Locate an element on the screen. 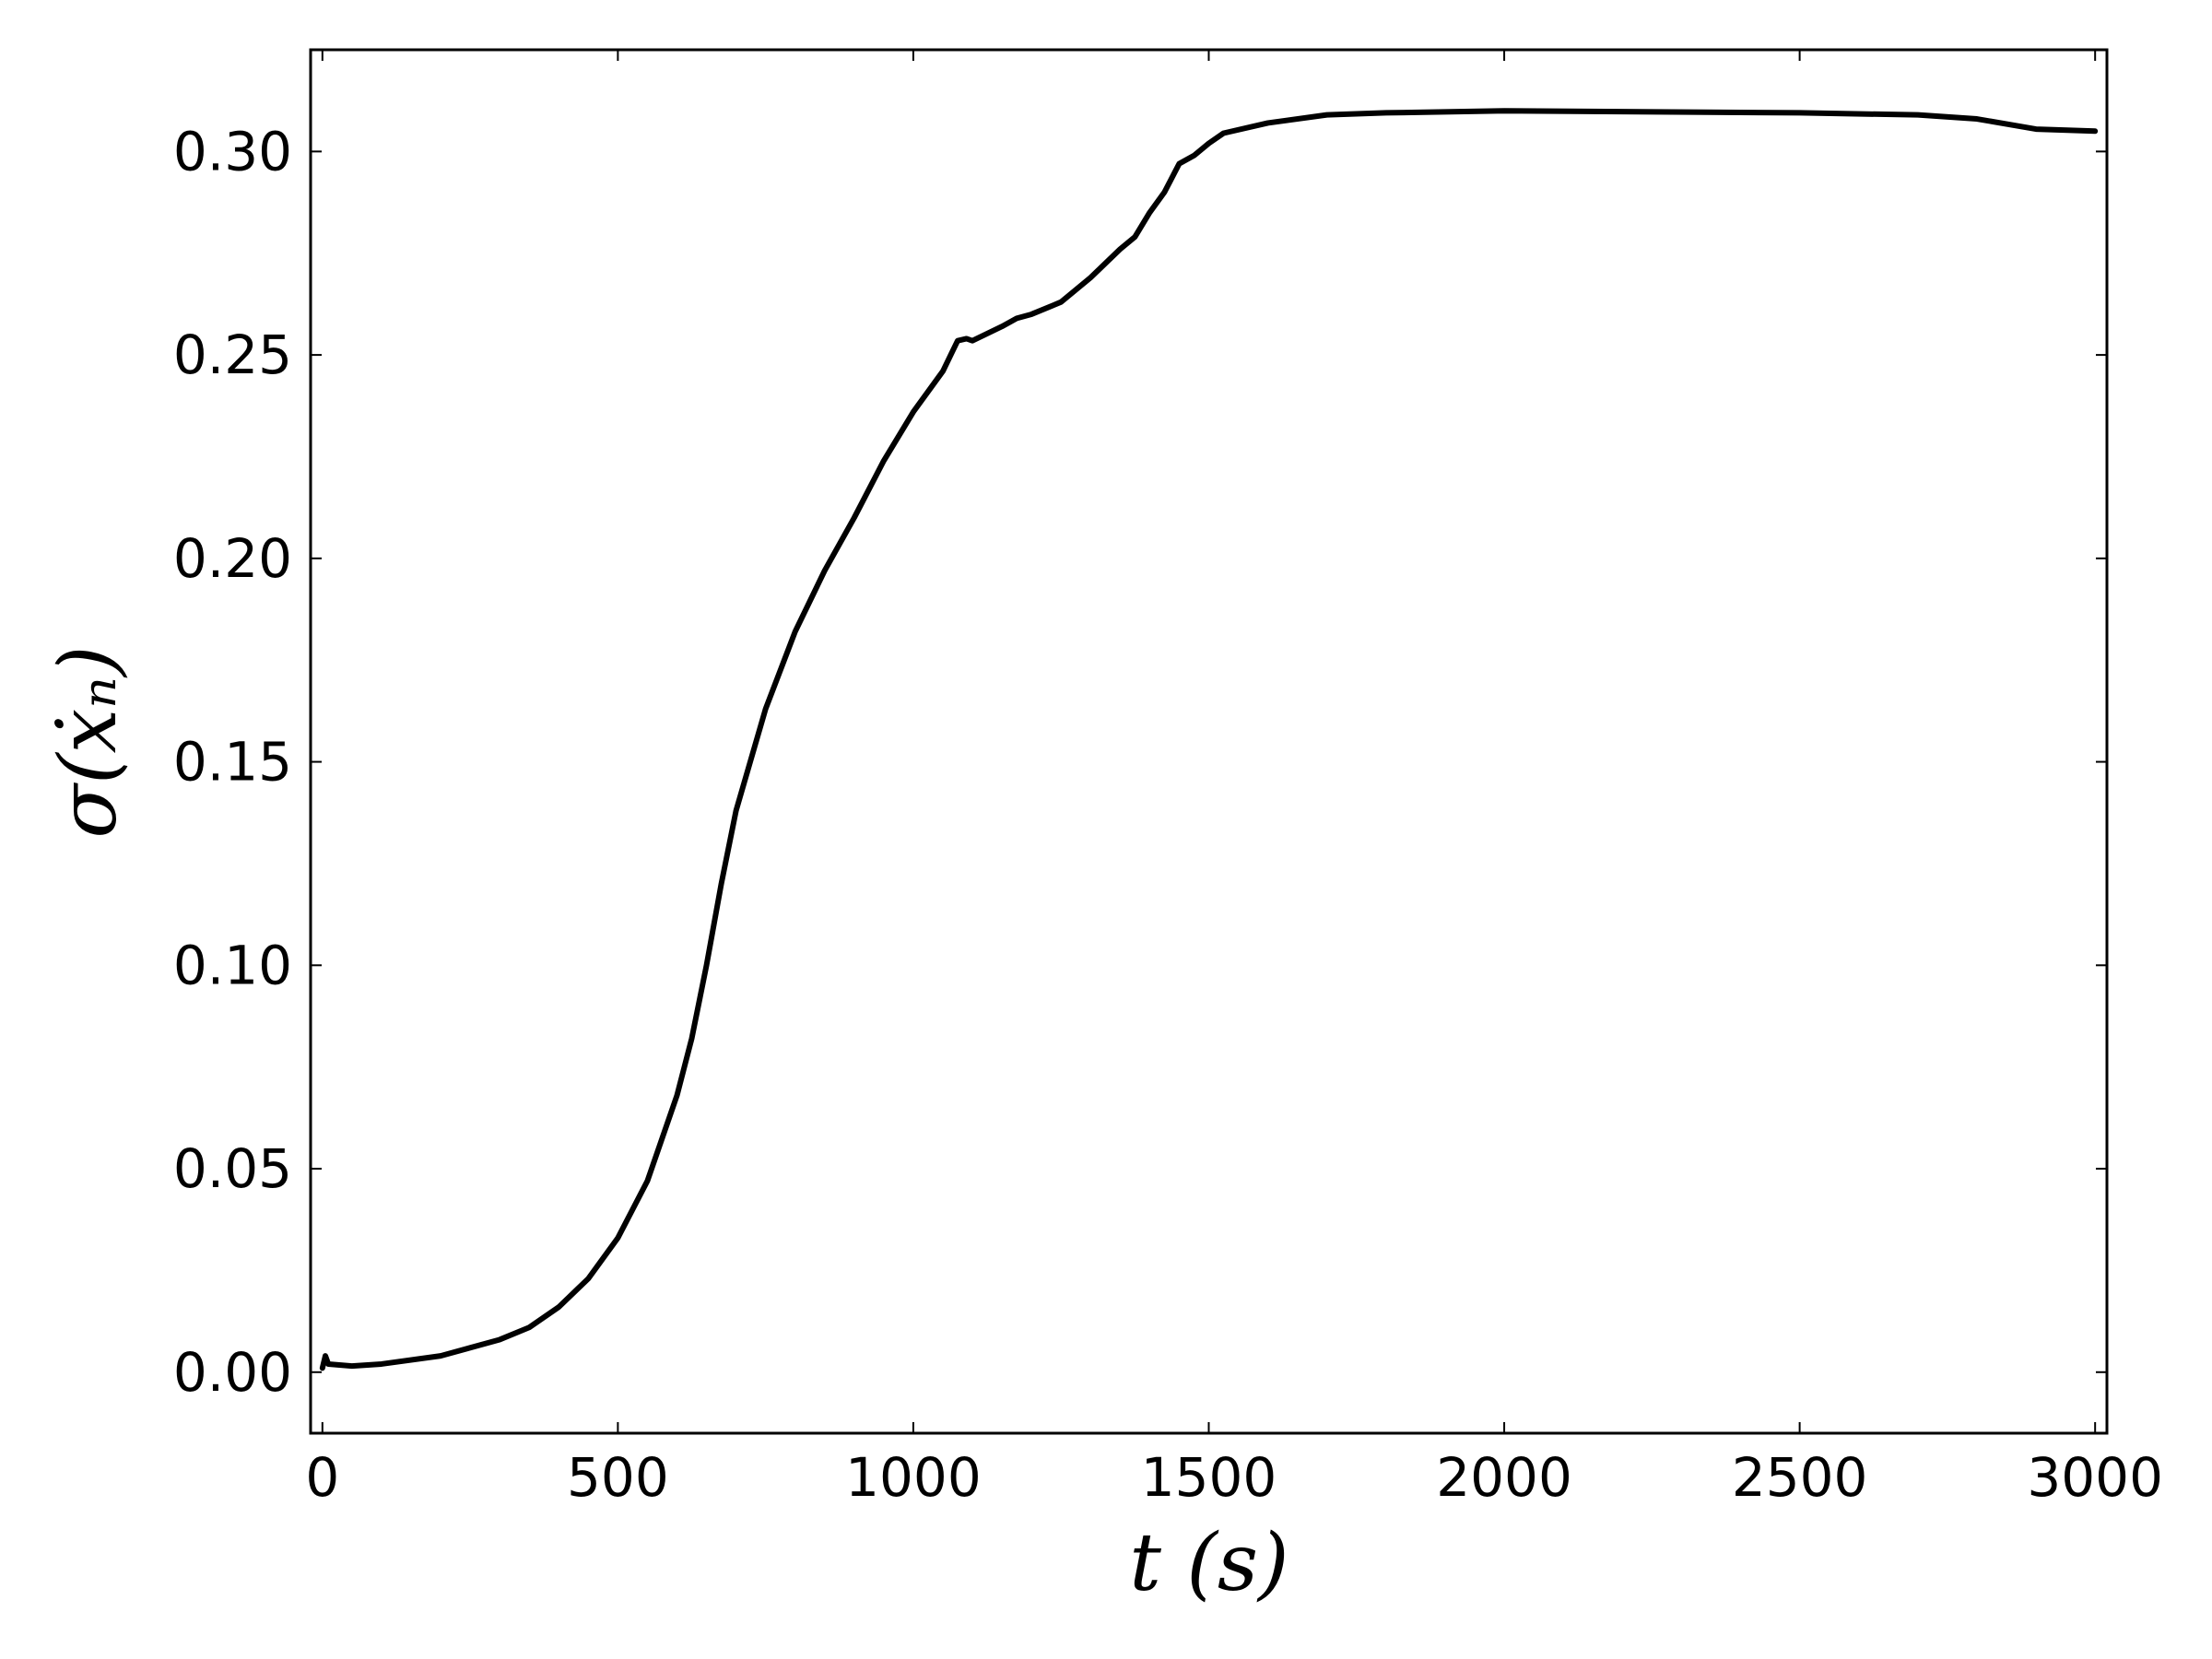 The image size is (2212, 1659). y-tick-label: 0.10 is located at coordinates (232, 965).